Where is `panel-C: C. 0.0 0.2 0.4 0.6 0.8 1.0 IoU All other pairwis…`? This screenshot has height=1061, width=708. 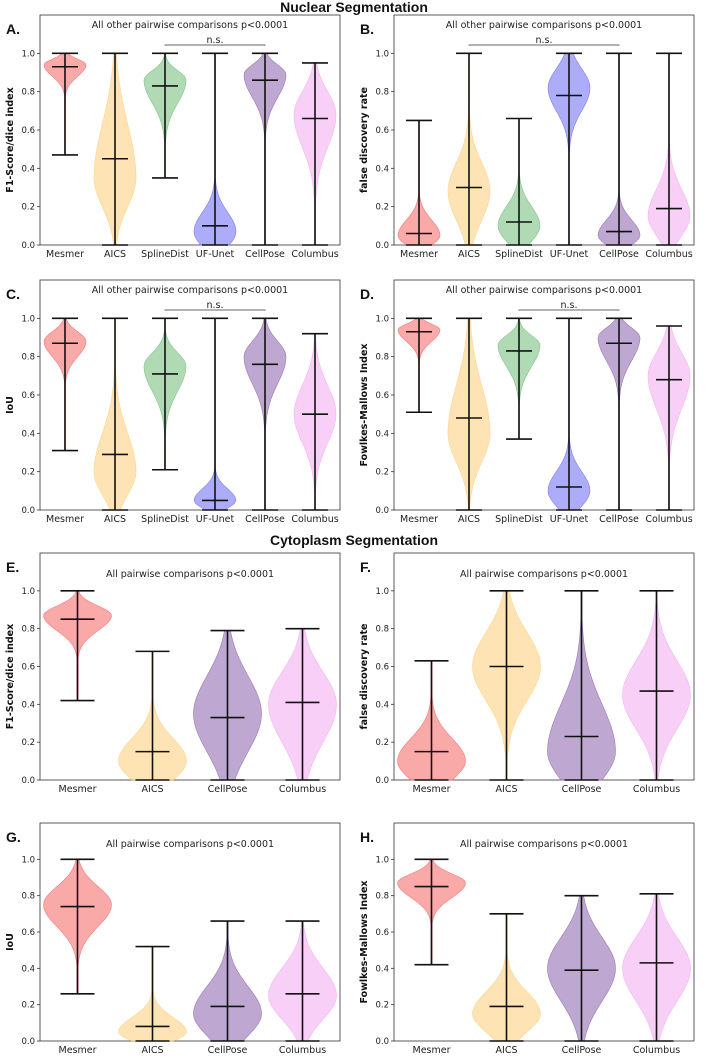
panel-C: C. 0.0 0.2 0.4 0.6 0.8 1.0 IoU All other pairwis… is located at coordinates (173, 402).